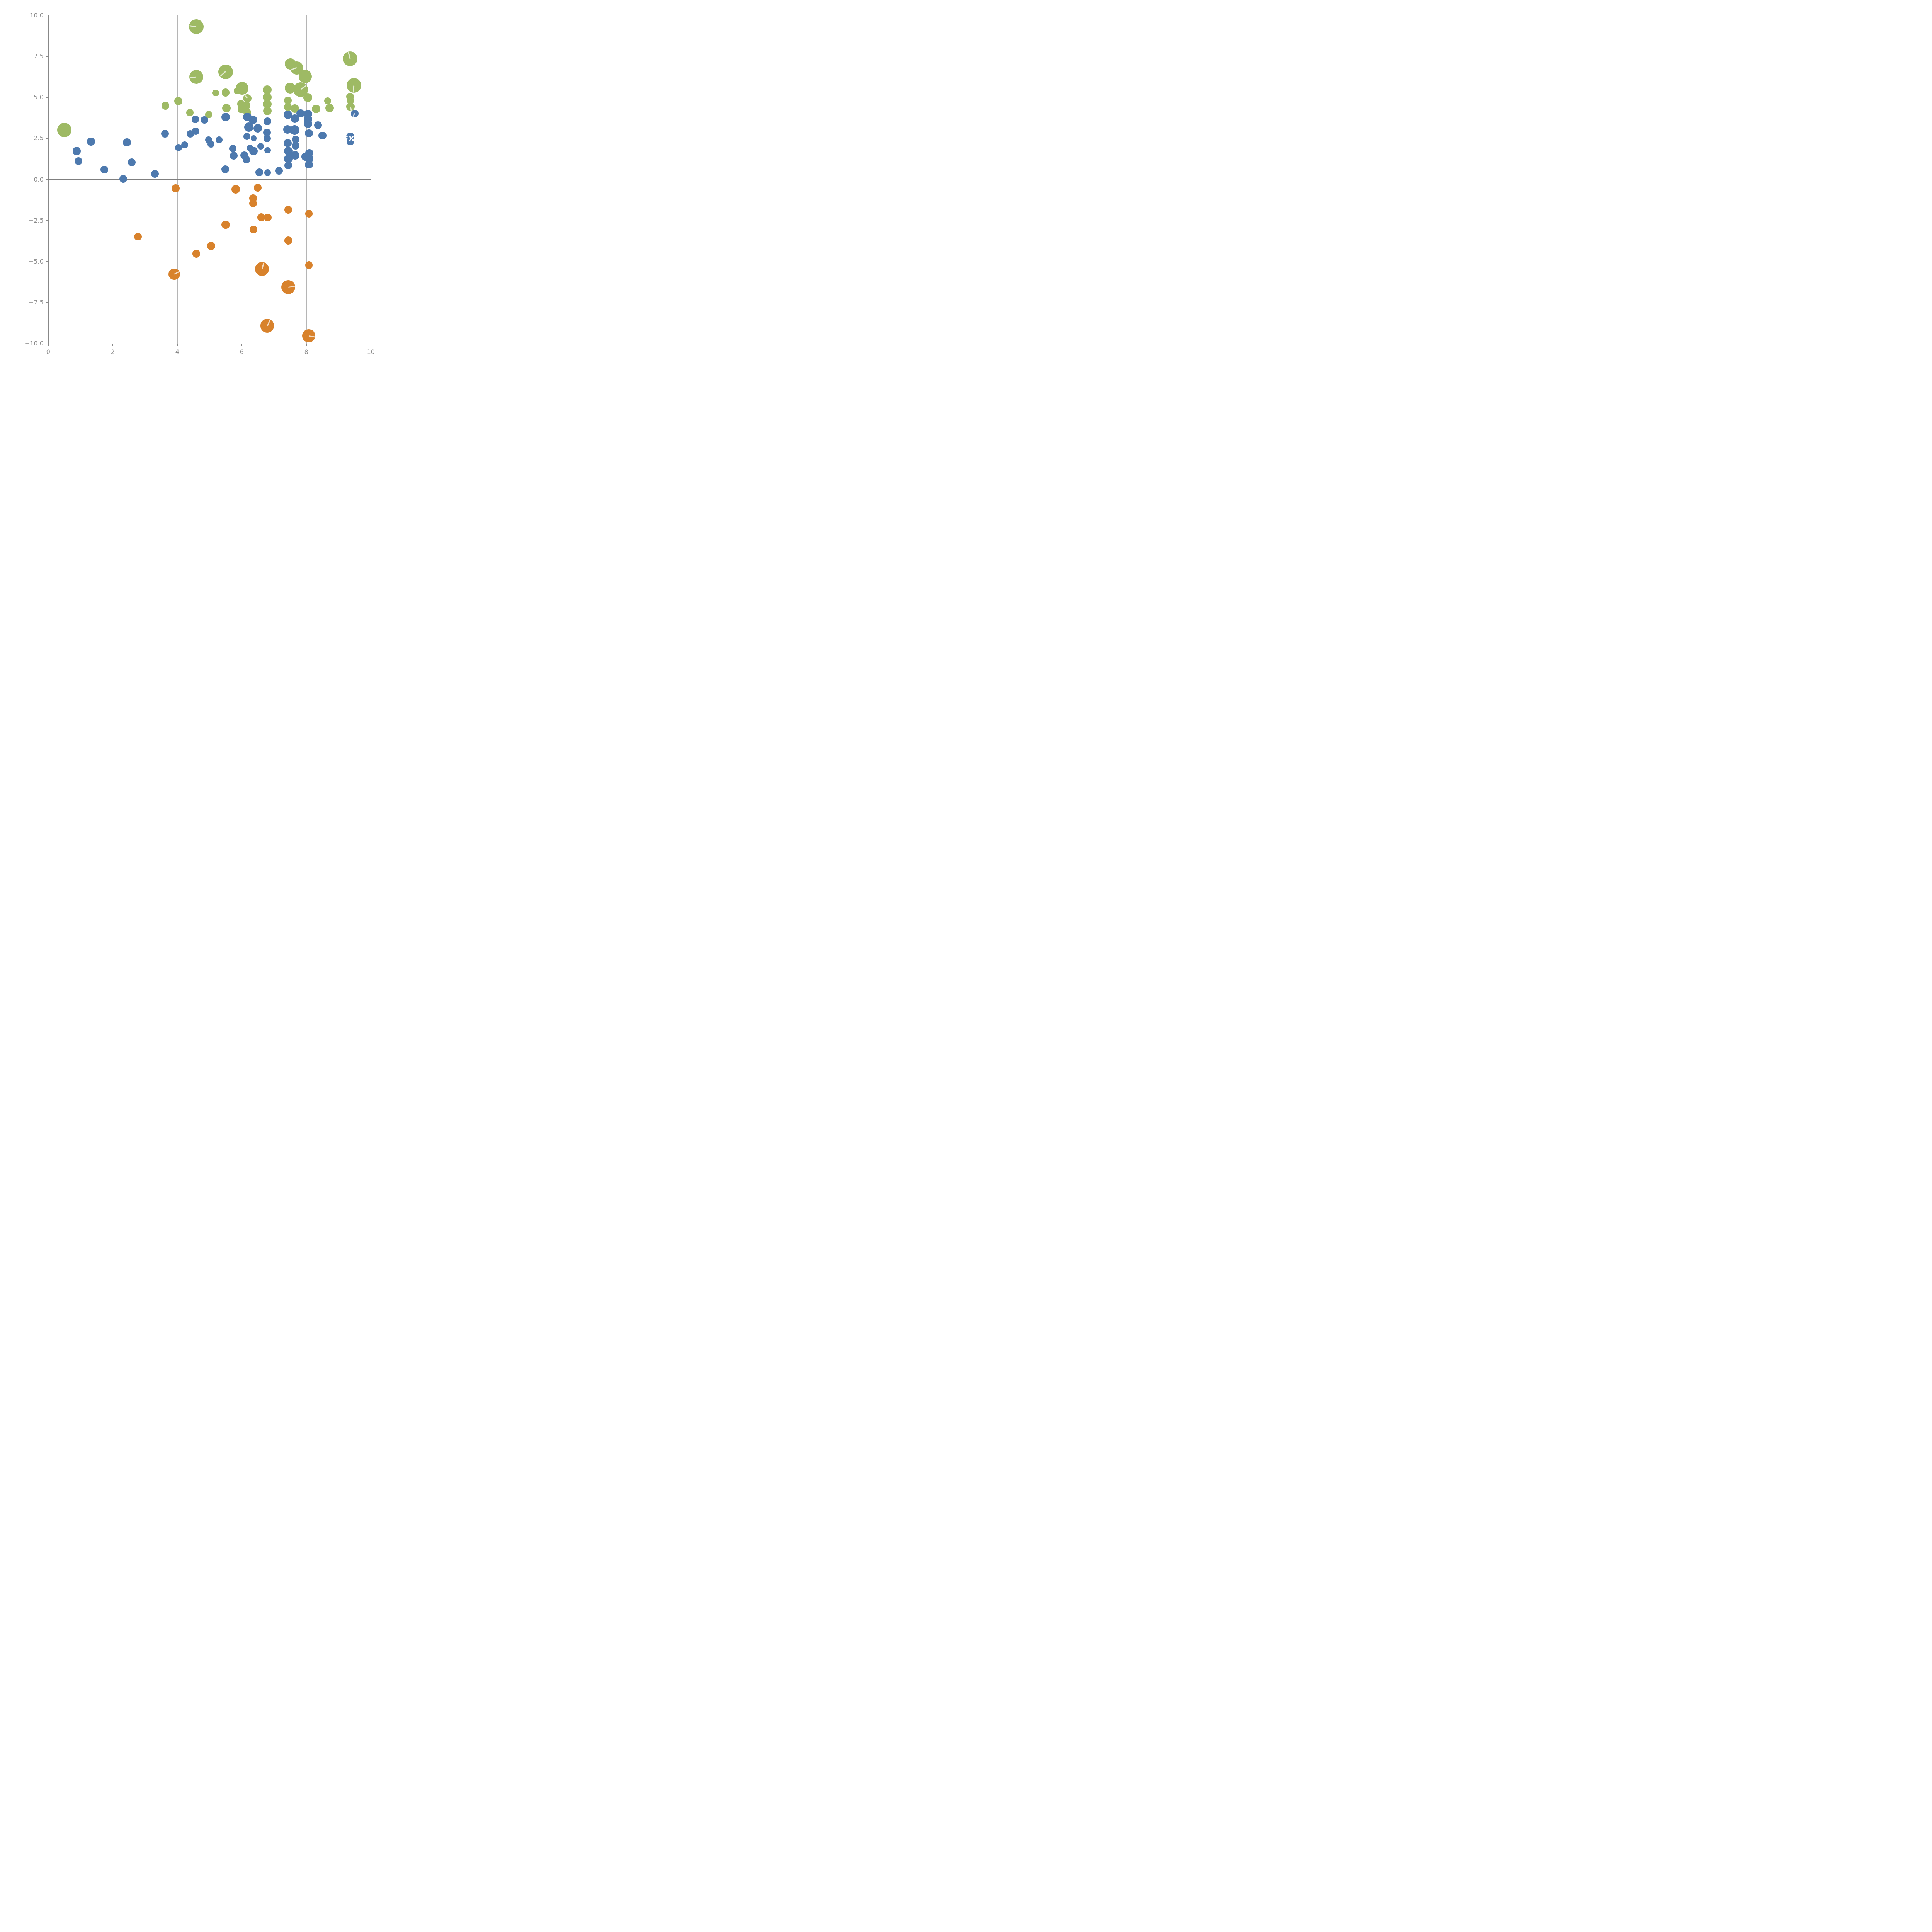 This screenshot has width=1932, height=1932. Describe the element at coordinates (242, 352) in the screenshot. I see `x-tick-label: 6` at that location.